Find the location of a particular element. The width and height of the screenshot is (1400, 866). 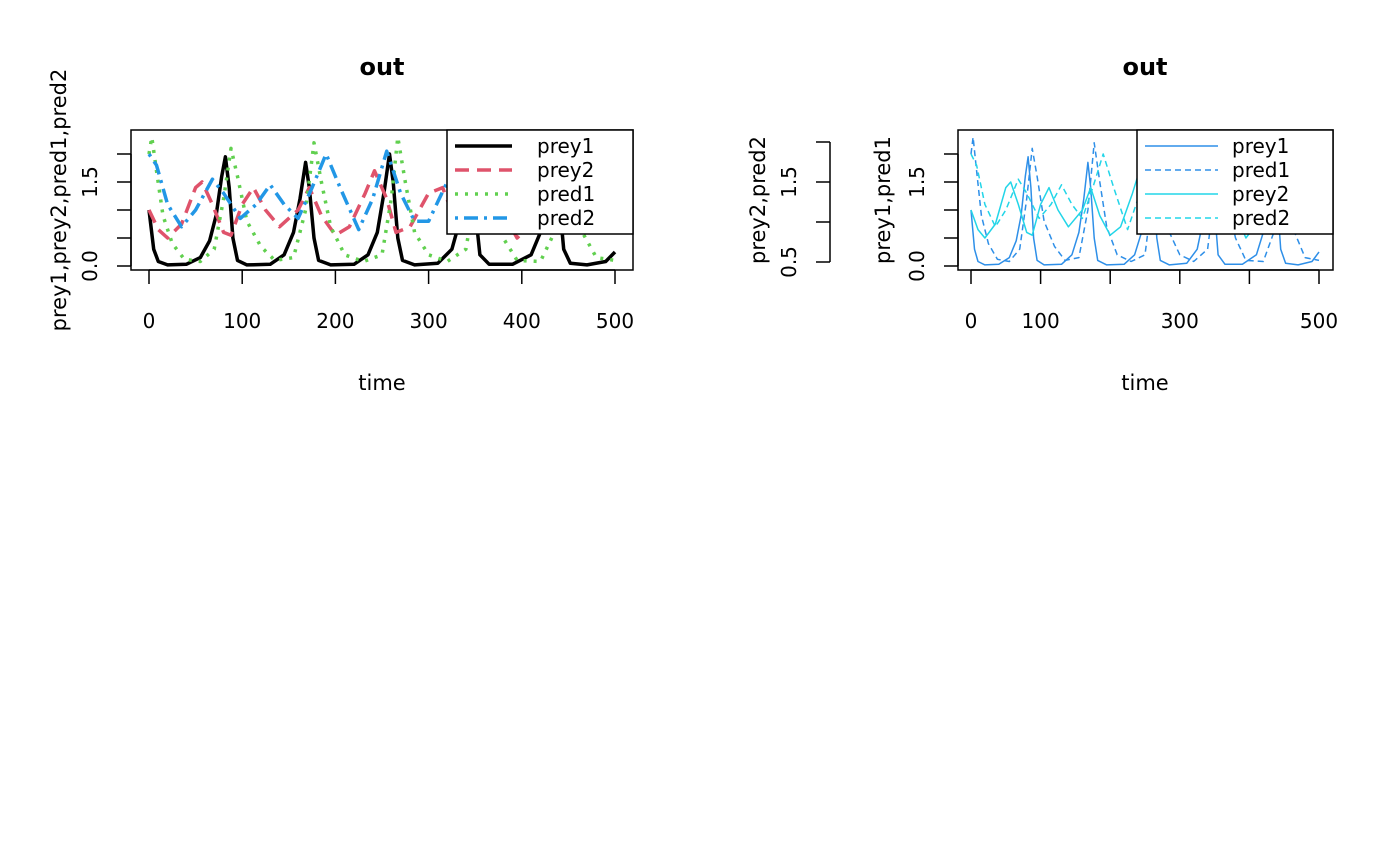

x-tick-label: 400 is located at coordinates (522, 321).